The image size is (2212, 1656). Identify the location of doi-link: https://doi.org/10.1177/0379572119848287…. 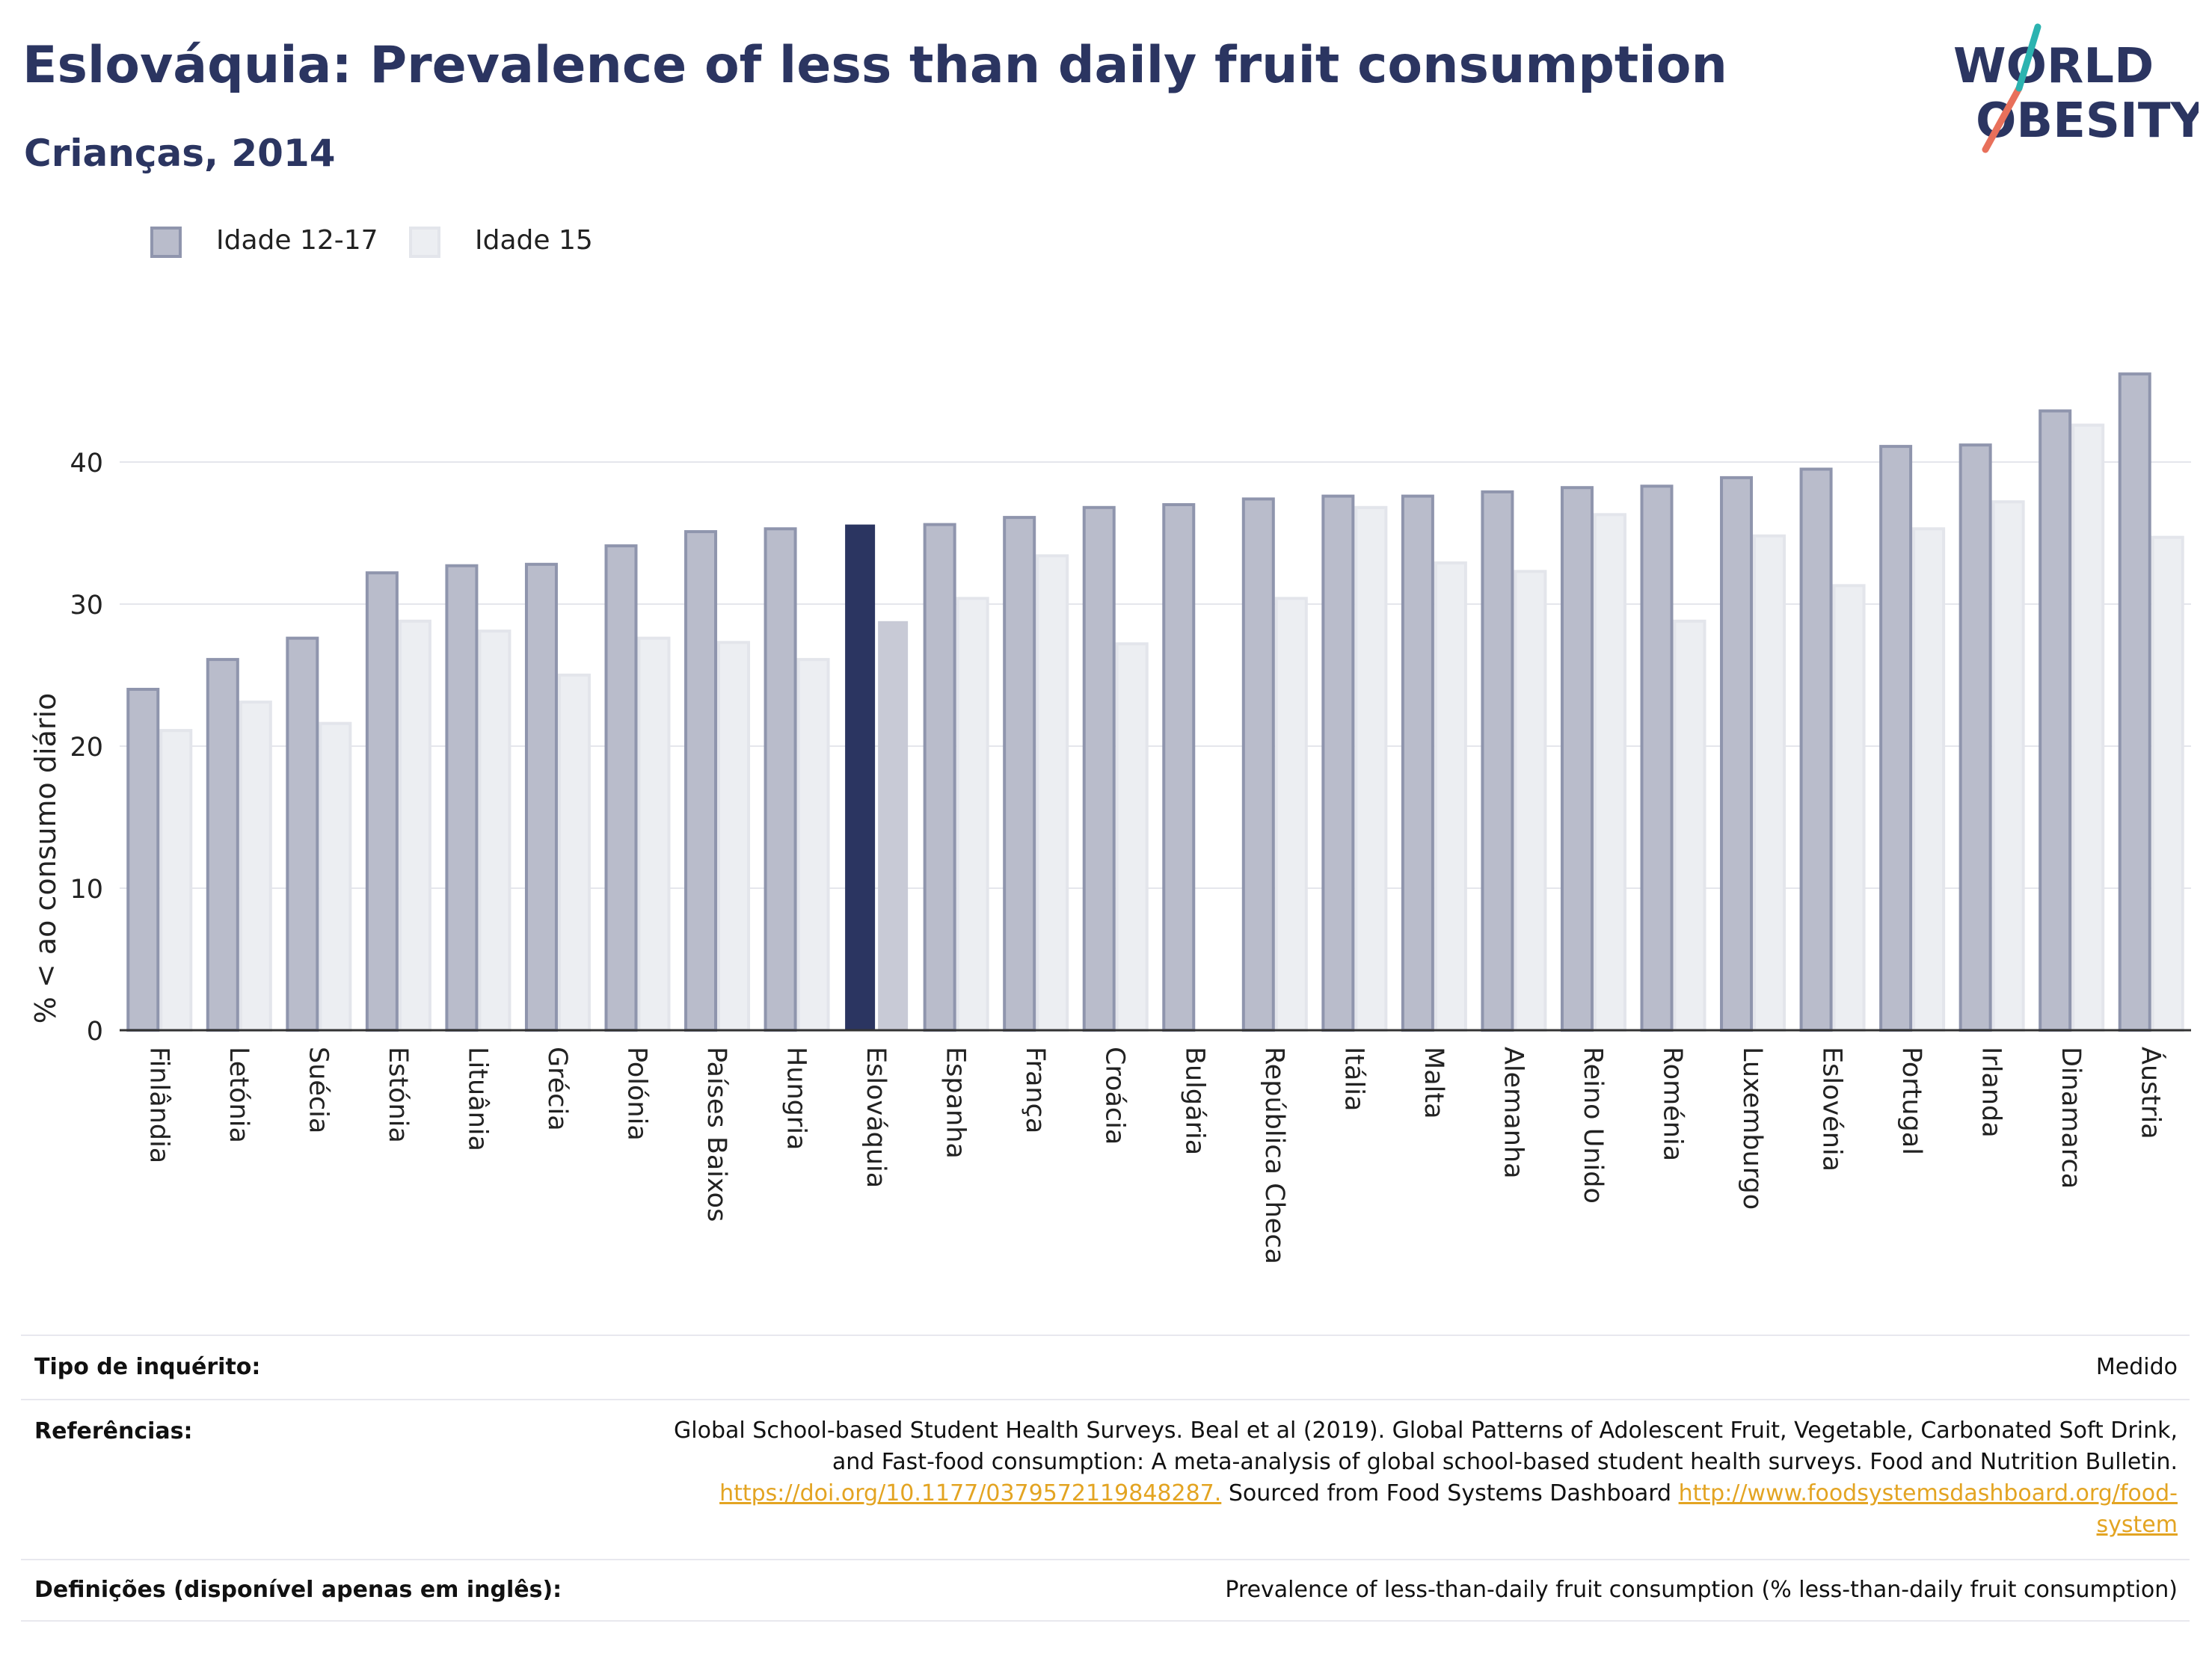
(970, 1493).